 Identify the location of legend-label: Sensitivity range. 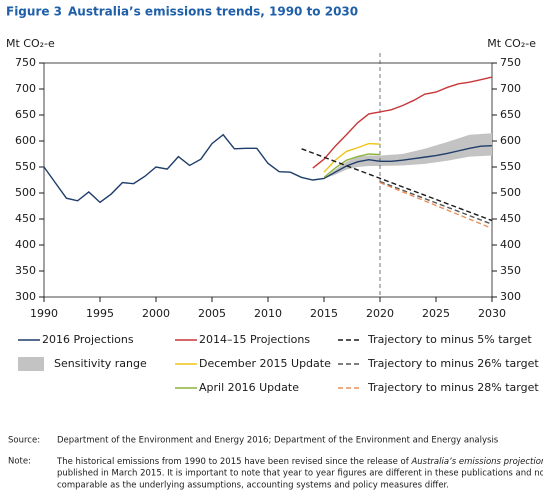
(100, 363).